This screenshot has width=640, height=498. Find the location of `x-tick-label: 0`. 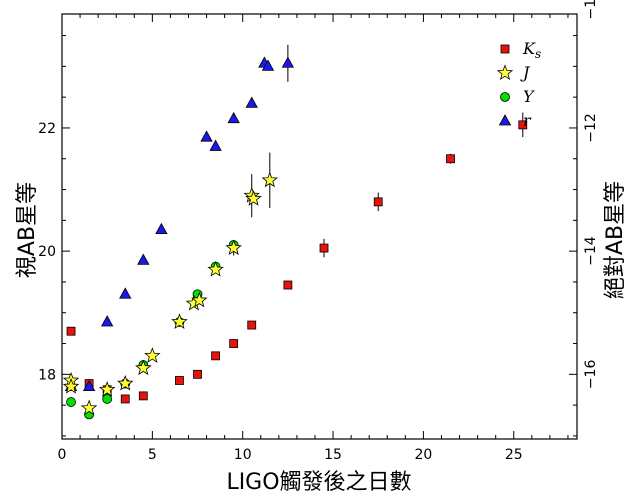

x-tick-label: 0 is located at coordinates (62, 455).